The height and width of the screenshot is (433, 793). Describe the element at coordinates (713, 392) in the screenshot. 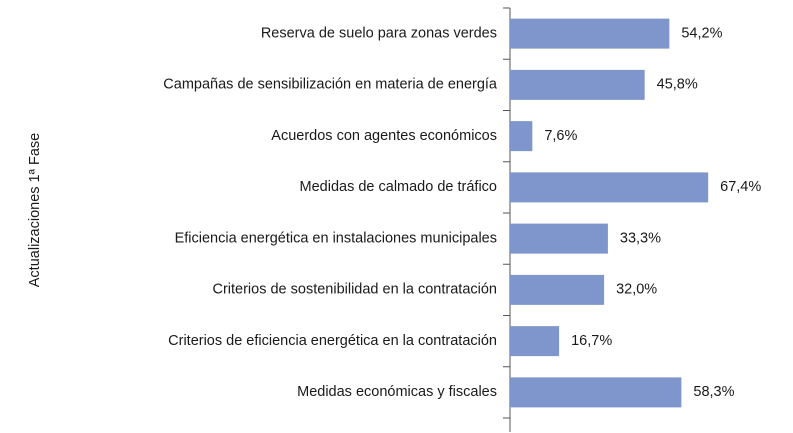

I see `value-label: 58,3%` at that location.